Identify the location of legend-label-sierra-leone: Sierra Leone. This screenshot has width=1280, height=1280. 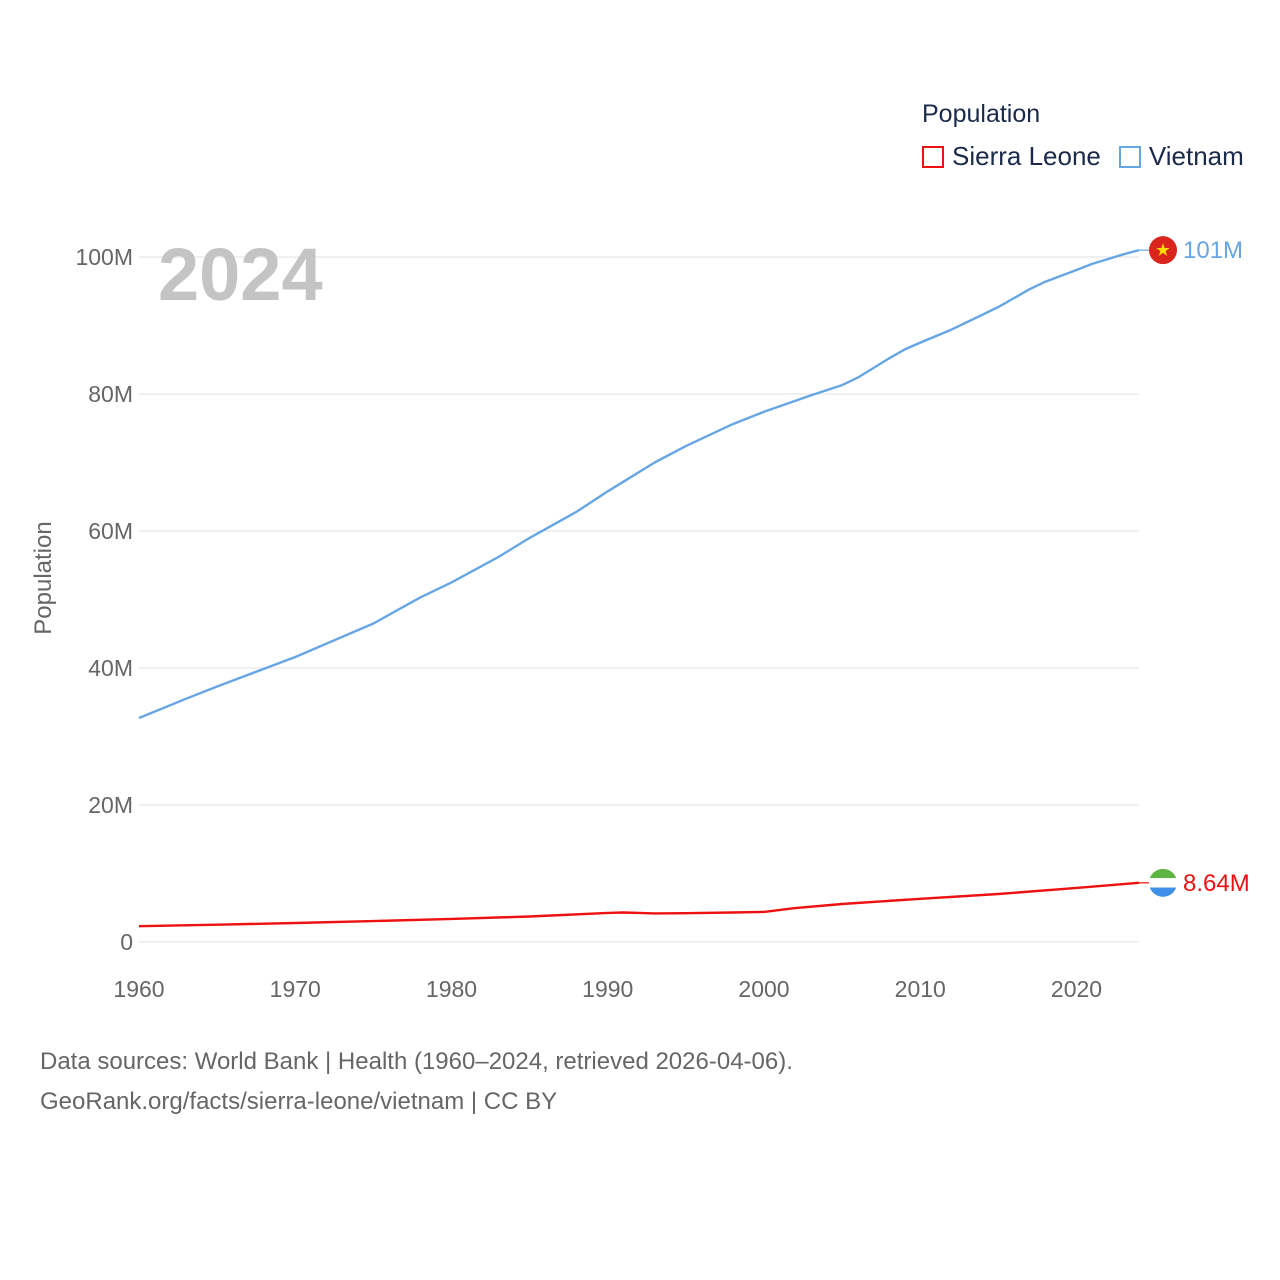
(1026, 156).